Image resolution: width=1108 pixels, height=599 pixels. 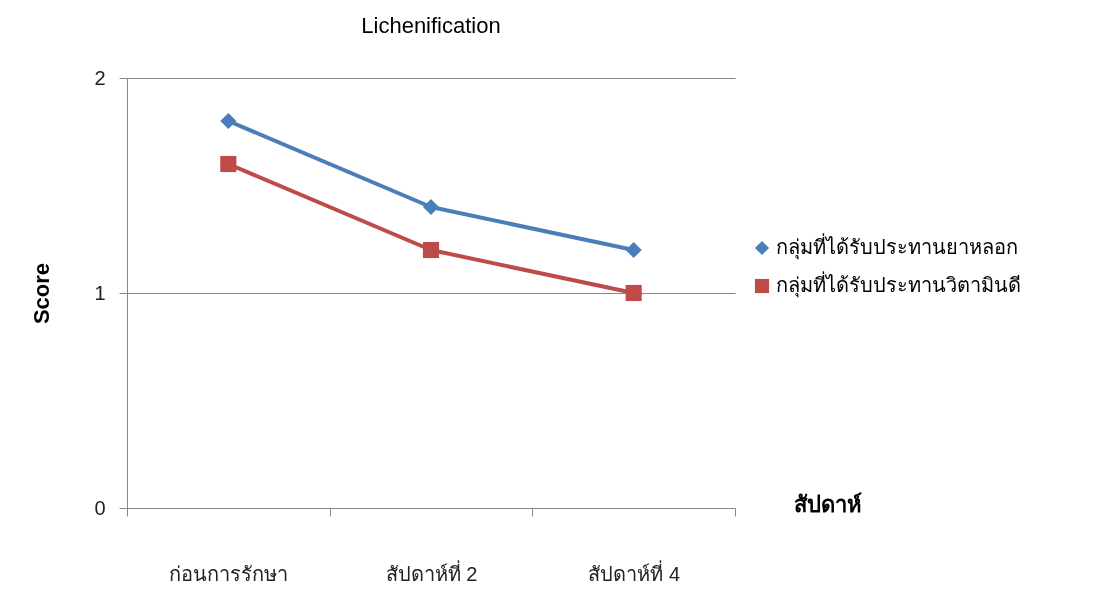 I want to click on x-axis-title: สัปดาห์, so click(x=827, y=504).